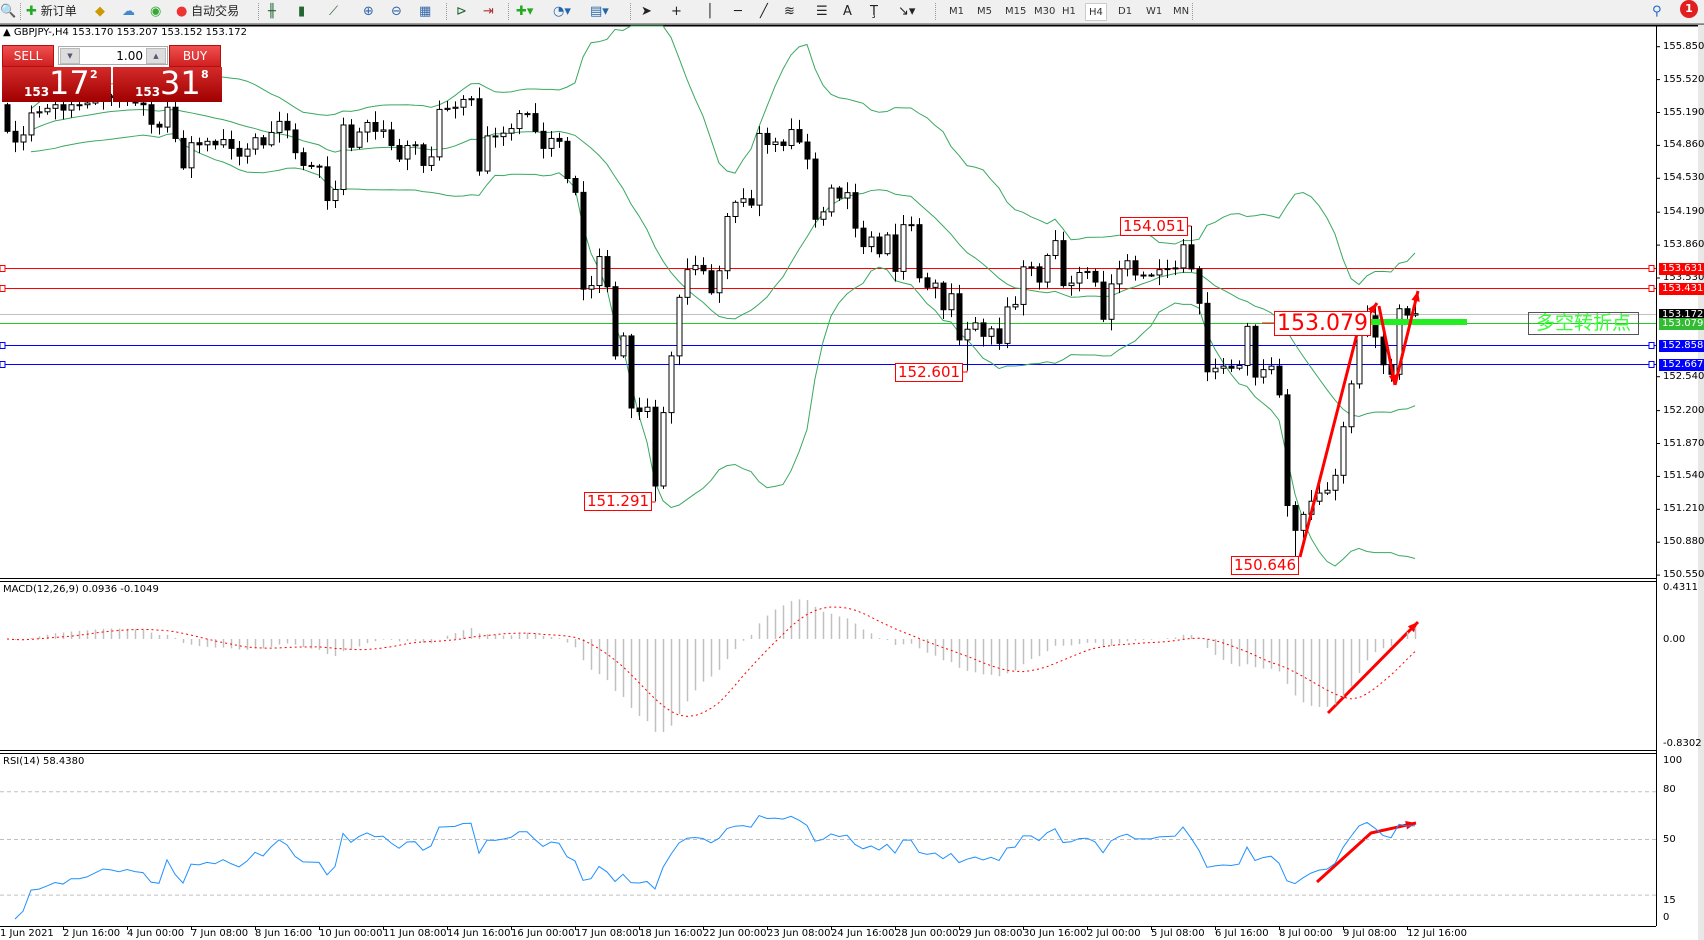  Describe the element at coordinates (156, 933) in the screenshot. I see `time-axis-label: 4 Jun 00:00` at that location.